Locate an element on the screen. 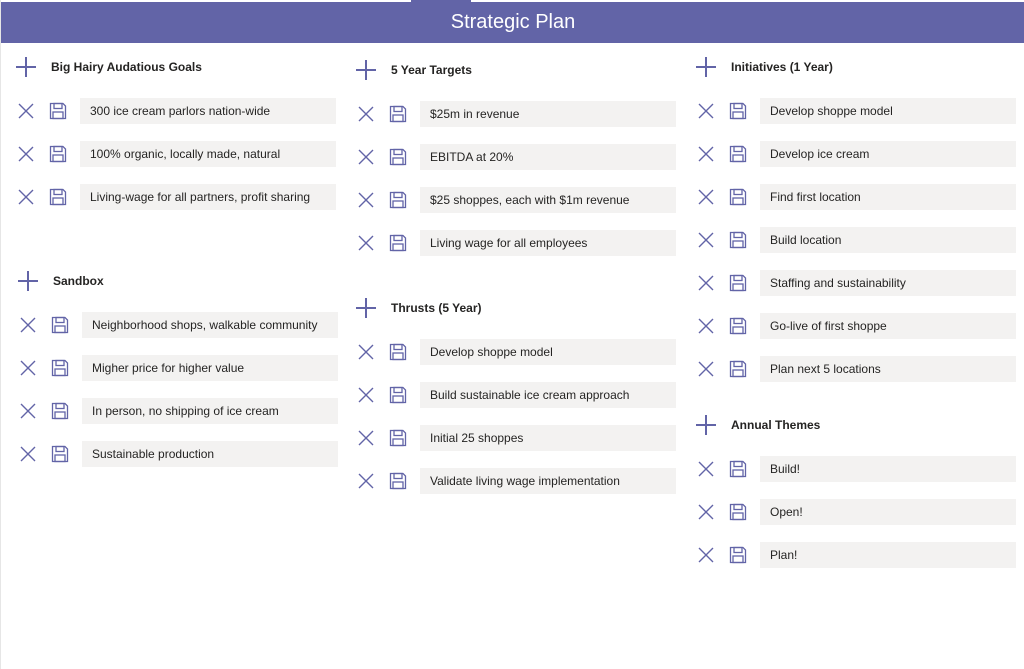 This screenshot has width=1024, height=669. item-text-field: Neighborhood shops, walkable community is located at coordinates (210, 325).